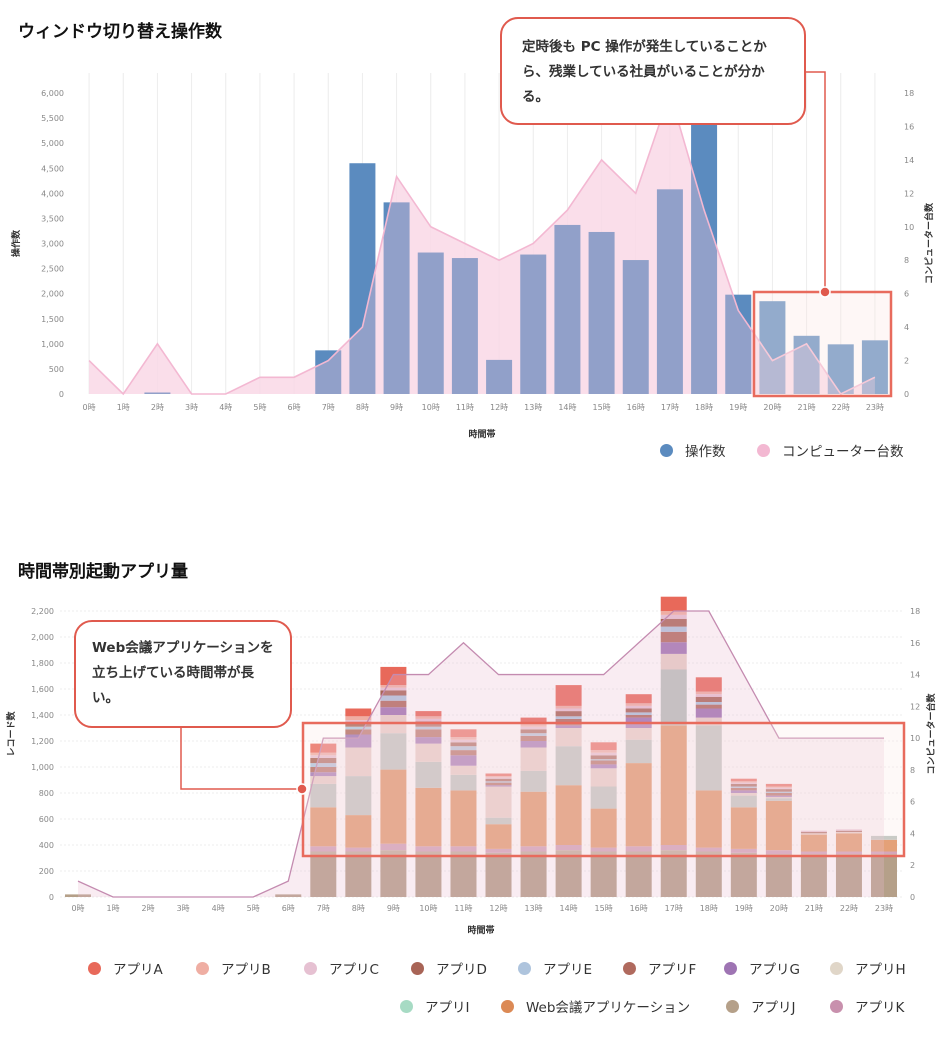  I want to click on x-tick-label: 7時, so click(328, 407).